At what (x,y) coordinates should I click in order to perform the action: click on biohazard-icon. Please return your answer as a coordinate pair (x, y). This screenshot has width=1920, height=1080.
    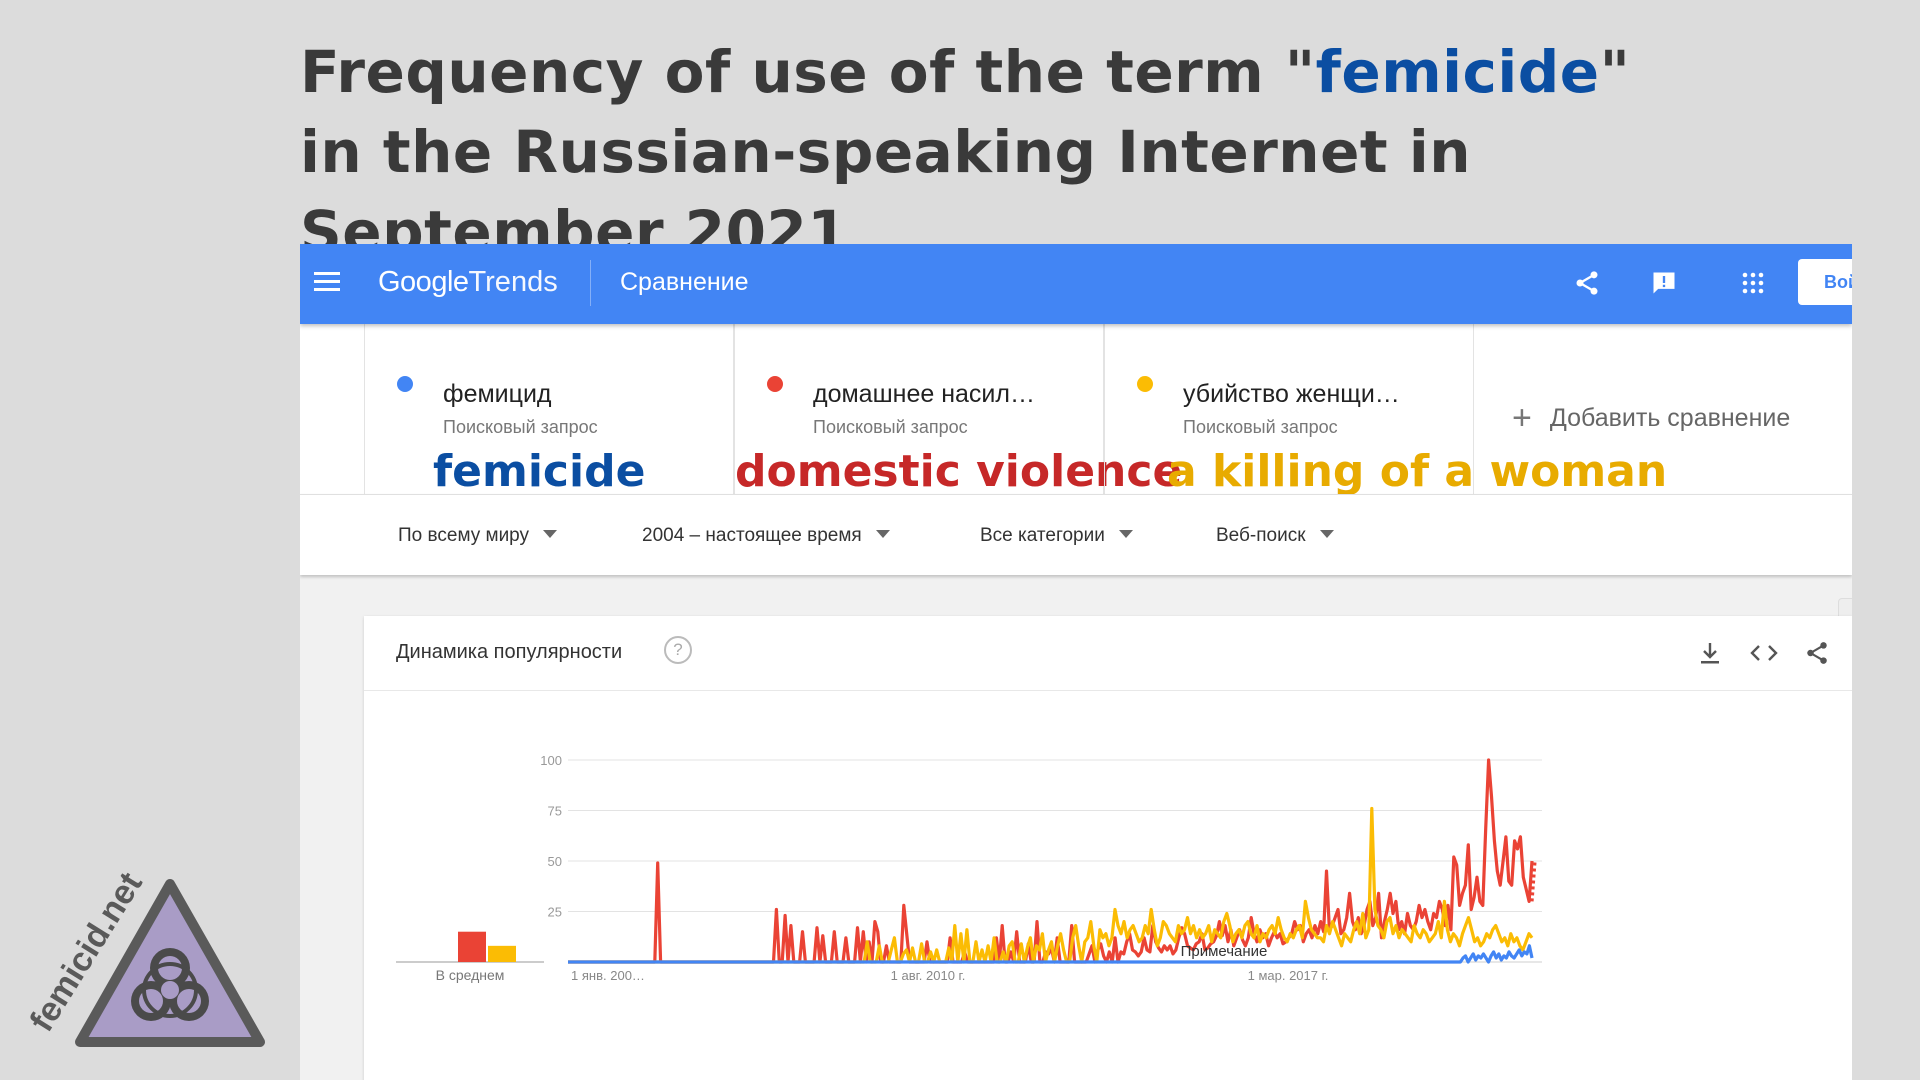
    Looking at the image, I should click on (170, 984).